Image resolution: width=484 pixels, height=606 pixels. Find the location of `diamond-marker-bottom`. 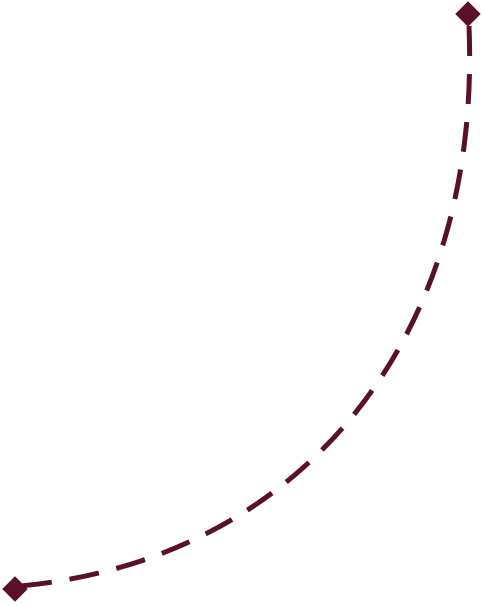

diamond-marker-bottom is located at coordinates (15, 589).